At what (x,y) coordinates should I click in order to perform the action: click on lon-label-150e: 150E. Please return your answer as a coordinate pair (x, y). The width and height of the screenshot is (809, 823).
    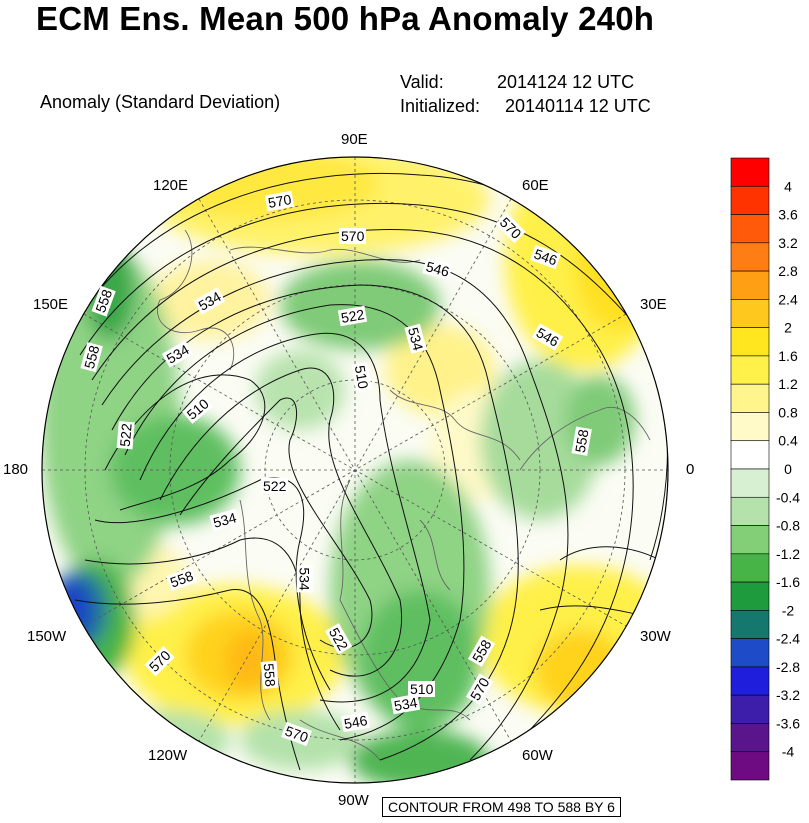
    Looking at the image, I should click on (51, 304).